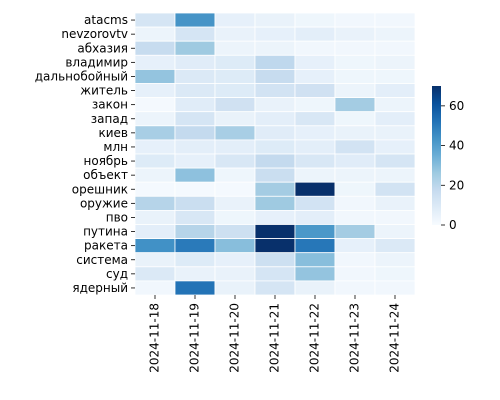 This screenshot has width=500, height=400. What do you see at coordinates (113, 133) in the screenshot?
I see `row-label: киев` at bounding box center [113, 133].